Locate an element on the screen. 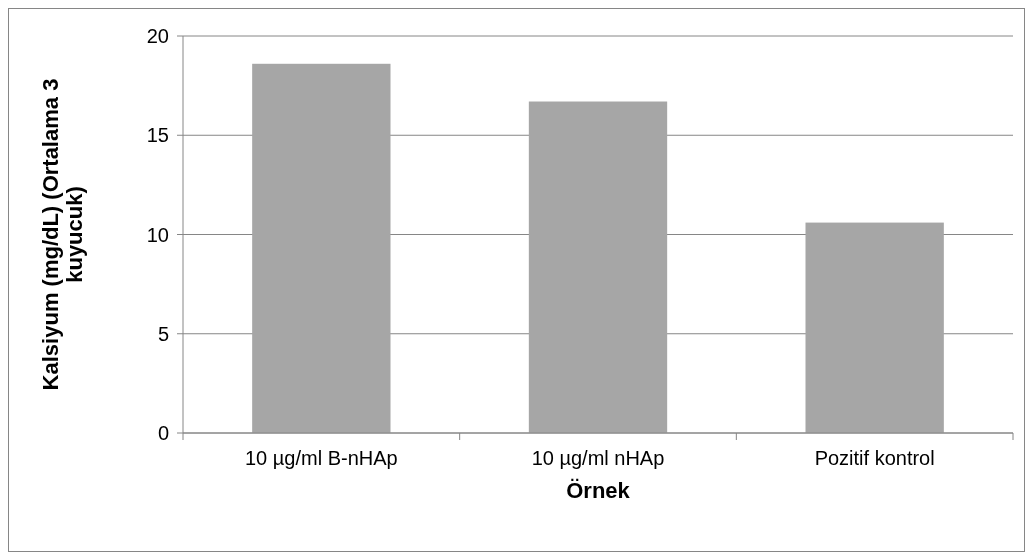 Image resolution: width=1033 pixels, height=560 pixels. y-tick-label: 10 is located at coordinates (157, 234).